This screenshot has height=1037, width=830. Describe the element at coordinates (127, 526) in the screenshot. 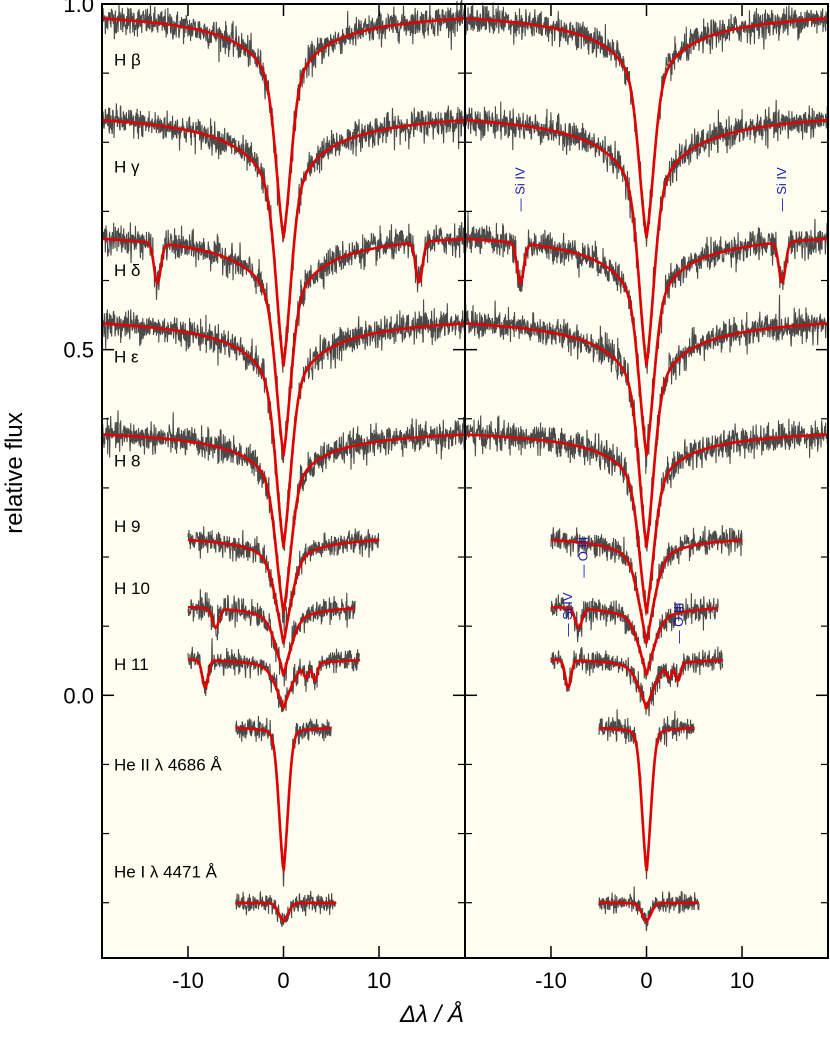

I see `line-label: H 9` at that location.